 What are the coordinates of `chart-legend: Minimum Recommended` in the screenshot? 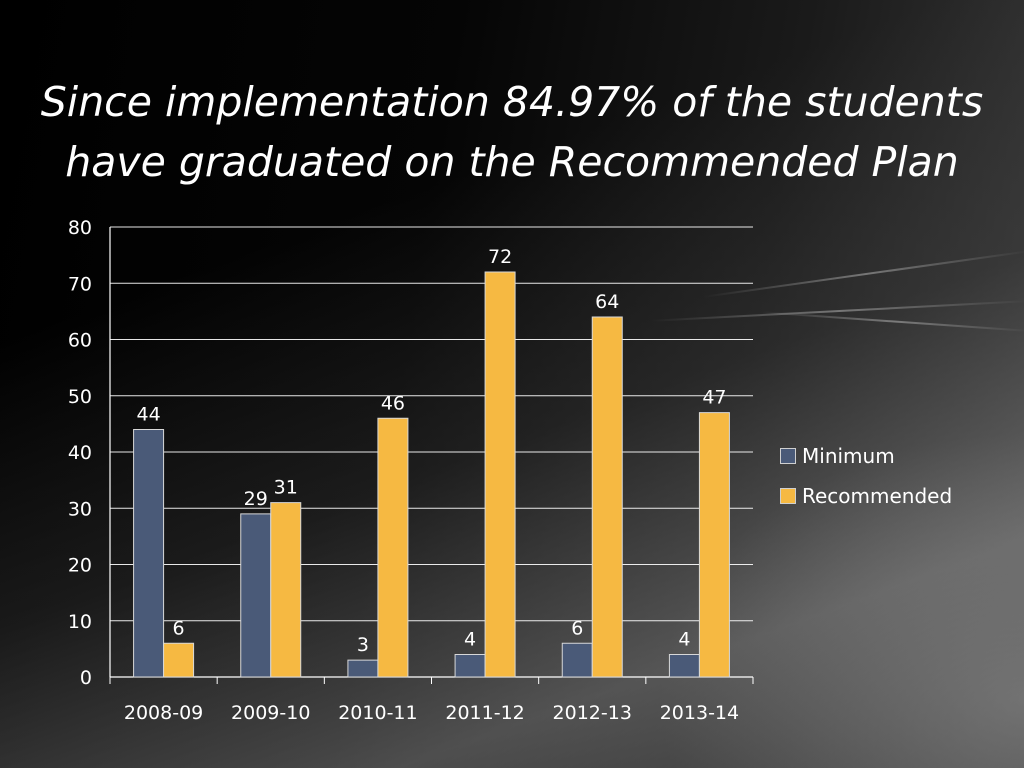 It's located at (866, 476).